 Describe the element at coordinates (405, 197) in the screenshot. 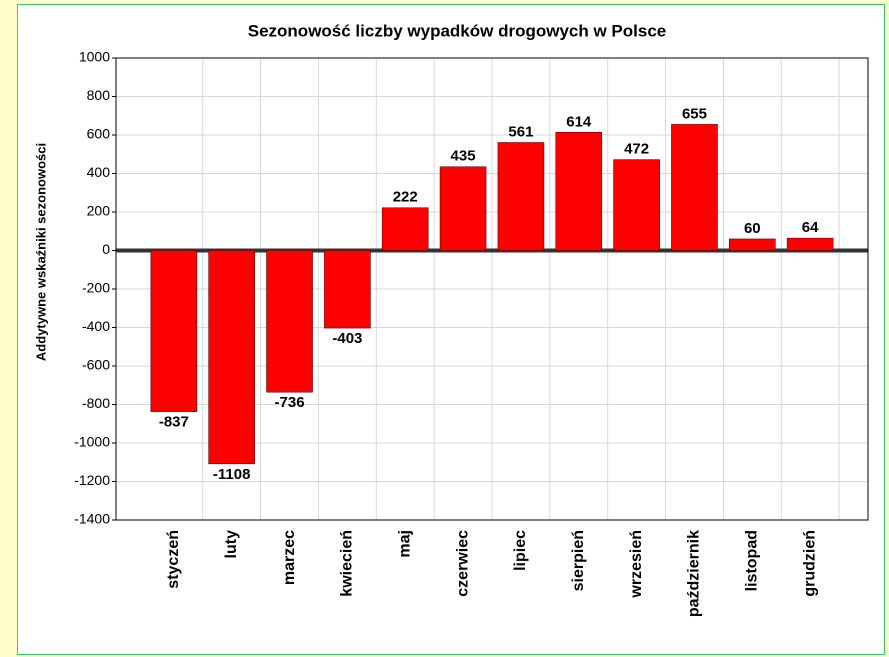

I see `value-label: 222` at that location.